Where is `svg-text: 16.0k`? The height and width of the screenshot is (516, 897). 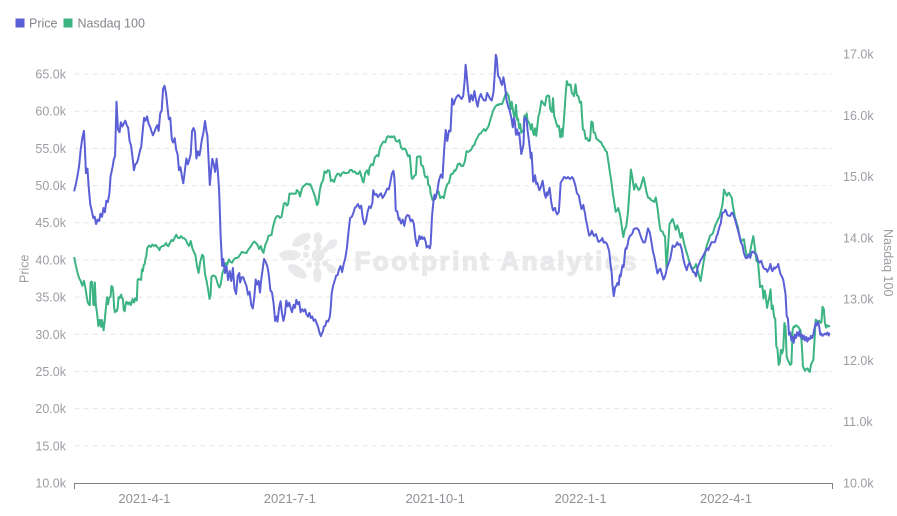 svg-text: 16.0k is located at coordinates (858, 116).